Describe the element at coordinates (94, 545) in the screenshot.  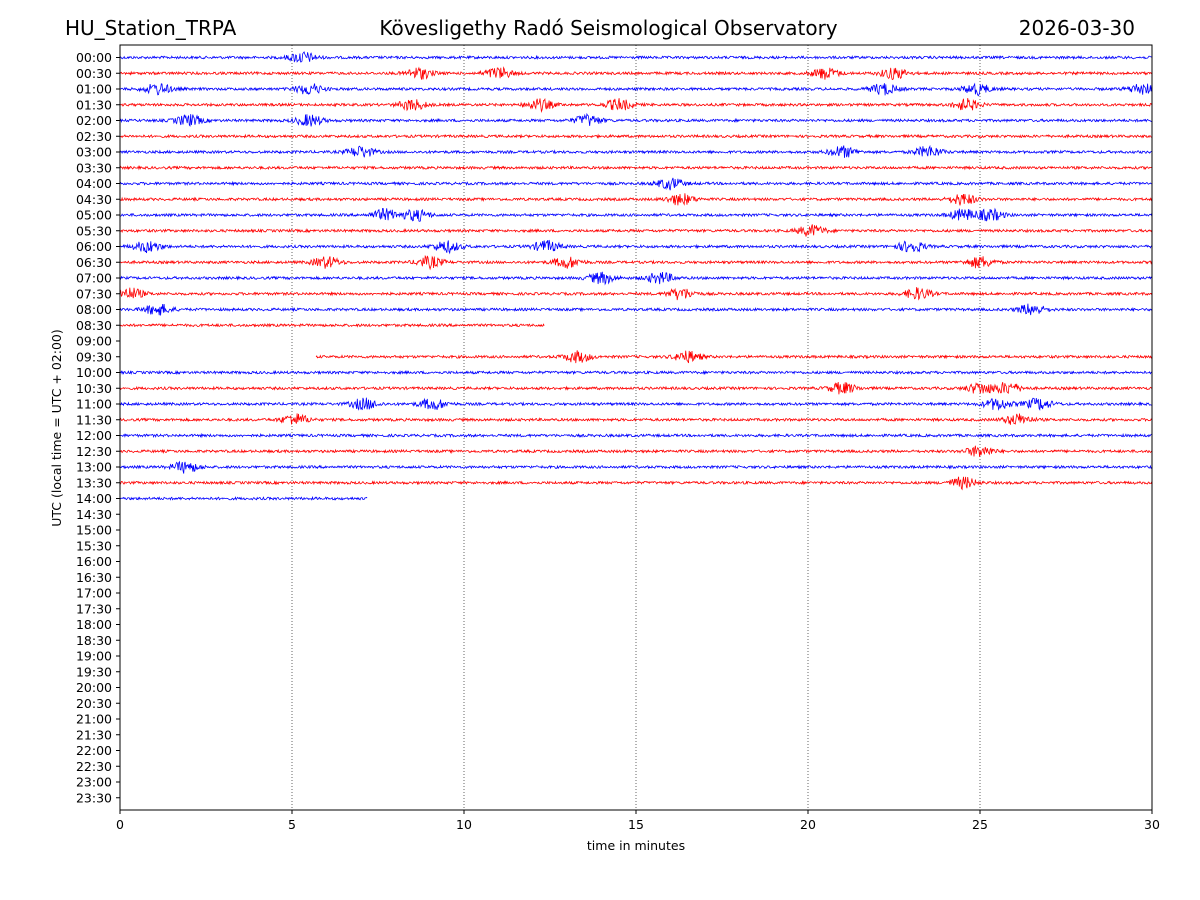
I see `y-tick-label: 15:30` at that location.